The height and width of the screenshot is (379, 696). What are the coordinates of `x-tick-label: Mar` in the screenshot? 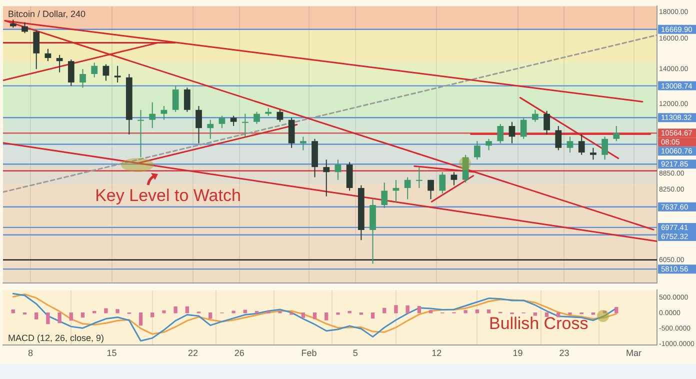 It's located at (634, 353).